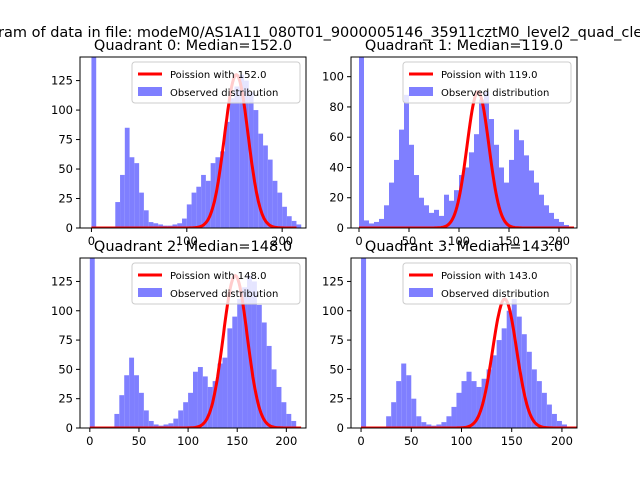  What do you see at coordinates (487, 283) in the screenshot?
I see `legend-box` at bounding box center [487, 283].